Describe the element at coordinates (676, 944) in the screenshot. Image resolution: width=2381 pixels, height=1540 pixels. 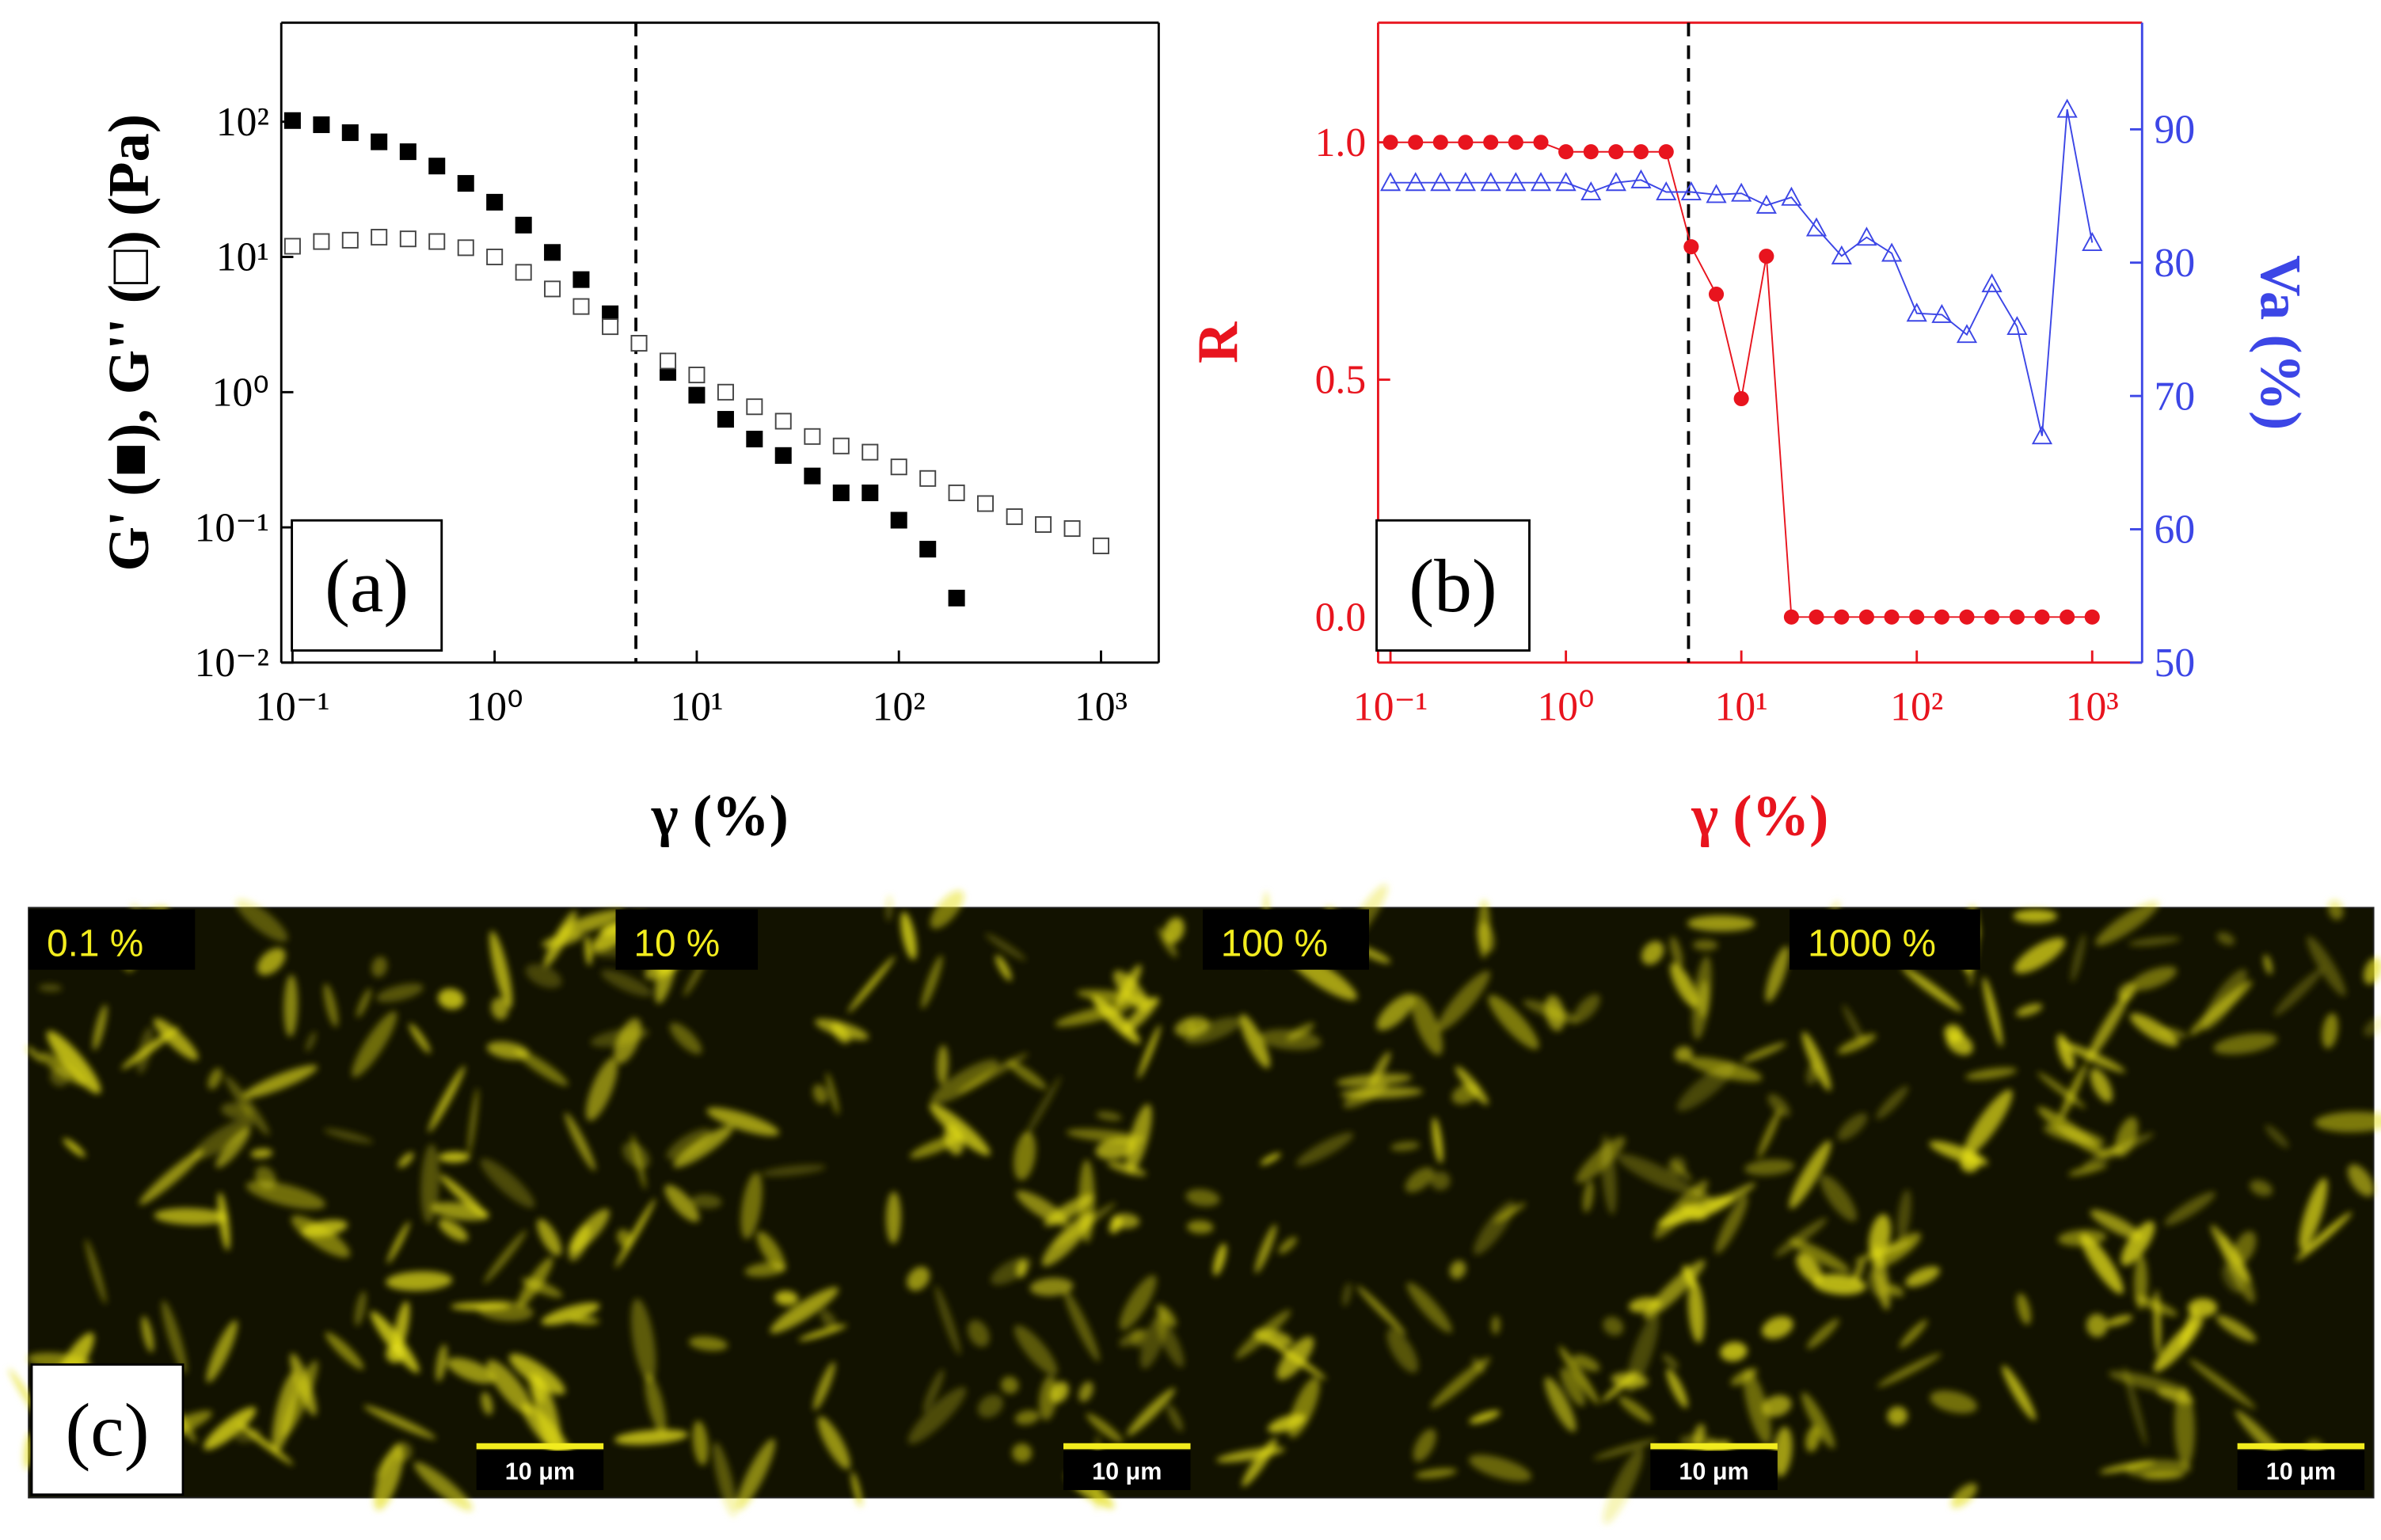
I see `micrograph-label: 10 %` at that location.